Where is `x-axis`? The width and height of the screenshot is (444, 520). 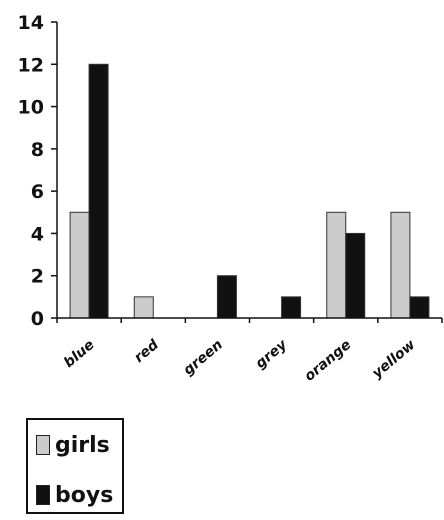 x-axis is located at coordinates (249, 320).